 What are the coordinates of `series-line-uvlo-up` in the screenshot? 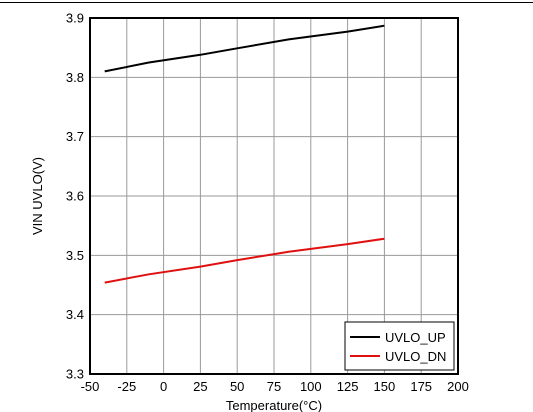 It's located at (244, 48).